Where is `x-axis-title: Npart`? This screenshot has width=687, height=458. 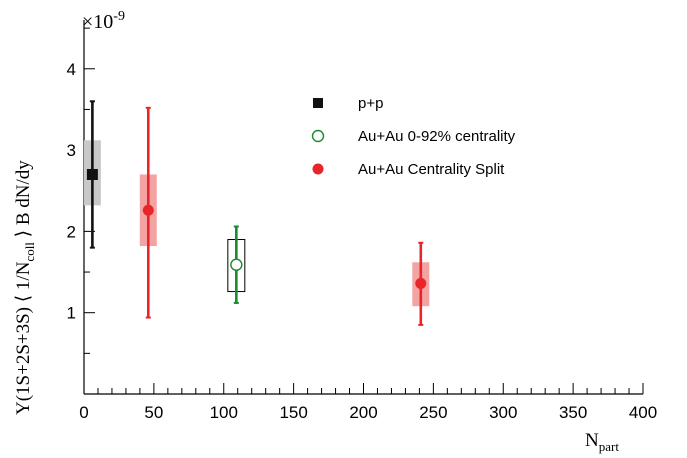
x-axis-title: Npart is located at coordinates (602, 442).